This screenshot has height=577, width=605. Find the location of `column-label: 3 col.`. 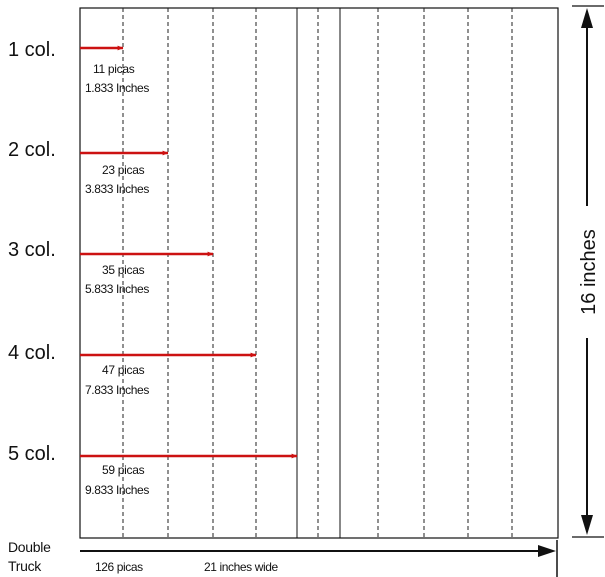

column-label: 3 col. is located at coordinates (32, 250).